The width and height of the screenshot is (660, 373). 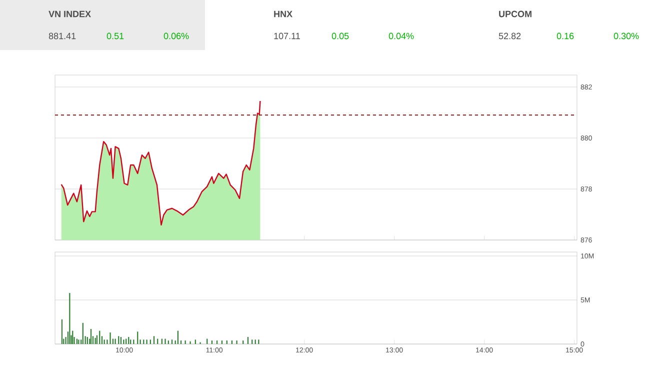 What do you see at coordinates (283, 14) in the screenshot?
I see `text: HNX` at bounding box center [283, 14].